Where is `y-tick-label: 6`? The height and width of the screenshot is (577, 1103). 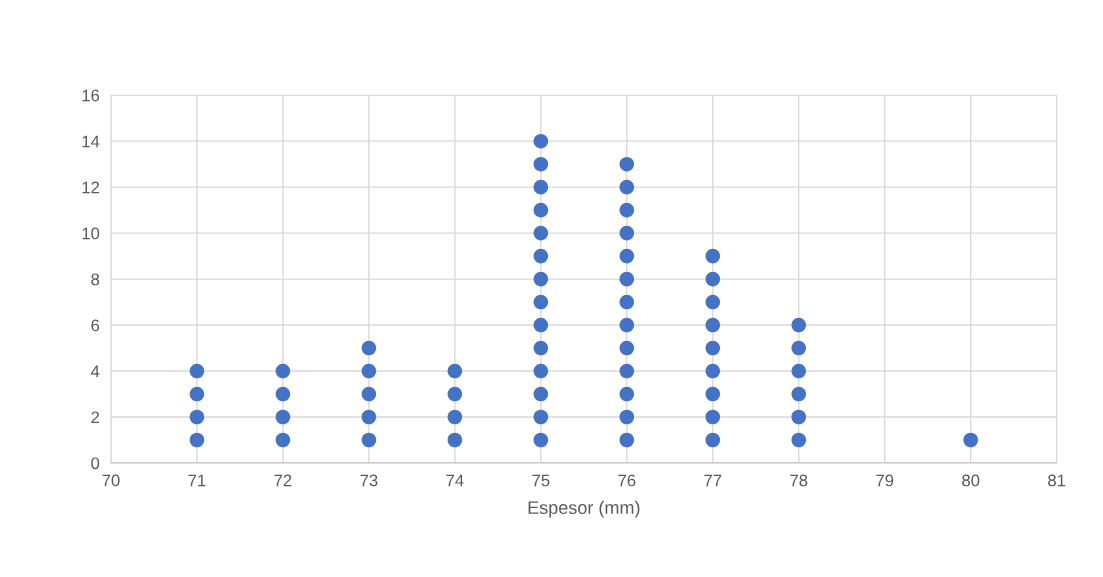 y-tick-label: 6 is located at coordinates (95, 325).